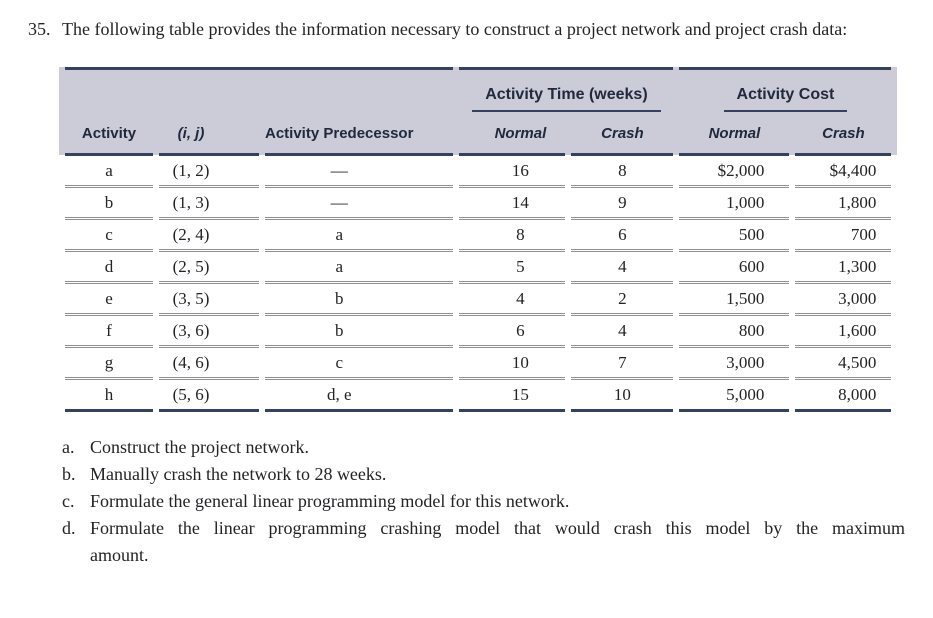 The width and height of the screenshot is (933, 618). What do you see at coordinates (109, 204) in the screenshot?
I see `cell-activity: b` at bounding box center [109, 204].